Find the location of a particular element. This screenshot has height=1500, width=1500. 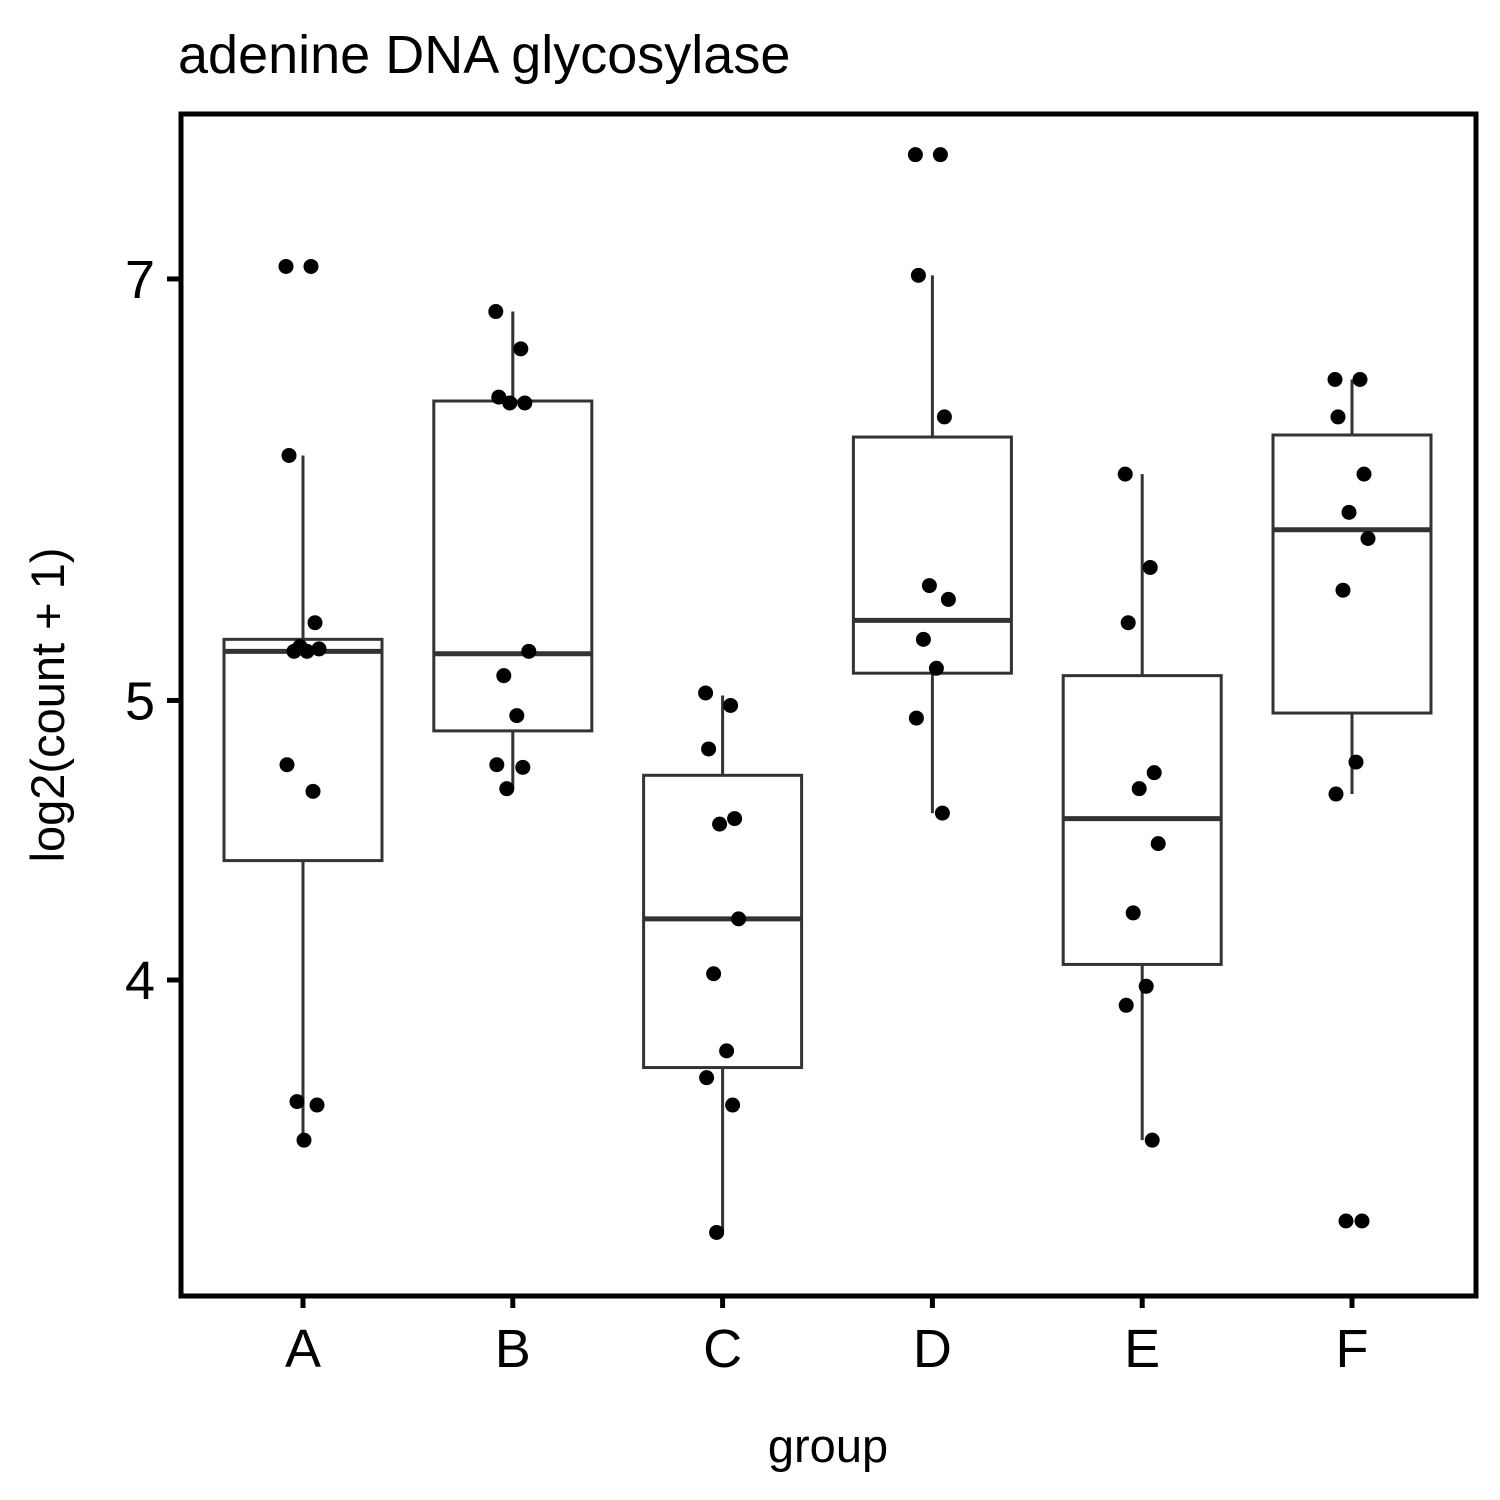

x-axis-label: group is located at coordinates (828, 1445).